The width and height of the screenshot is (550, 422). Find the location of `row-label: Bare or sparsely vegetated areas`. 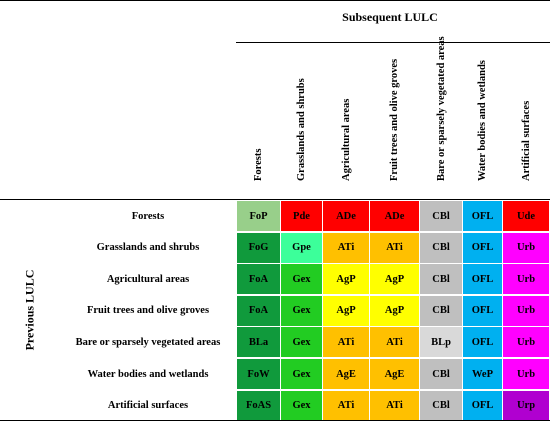

row-label: Bare or sparsely vegetated areas is located at coordinates (148, 342).